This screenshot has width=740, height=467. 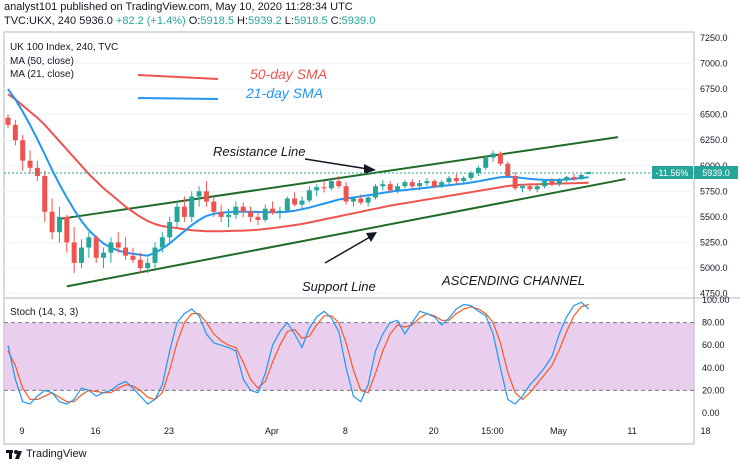 What do you see at coordinates (289, 21) in the screenshot?
I see `low-label: L:` at bounding box center [289, 21].